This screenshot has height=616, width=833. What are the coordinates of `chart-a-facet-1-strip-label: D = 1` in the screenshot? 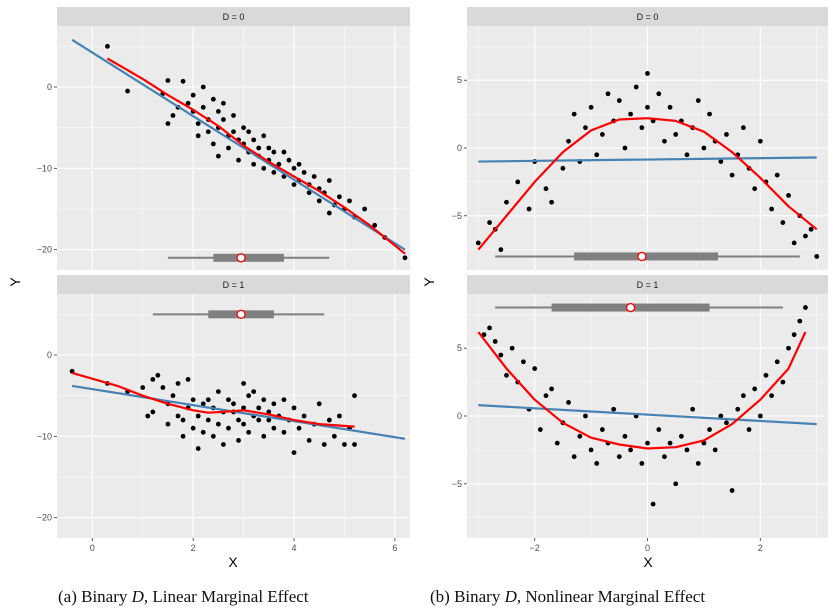 It's located at (234, 285).